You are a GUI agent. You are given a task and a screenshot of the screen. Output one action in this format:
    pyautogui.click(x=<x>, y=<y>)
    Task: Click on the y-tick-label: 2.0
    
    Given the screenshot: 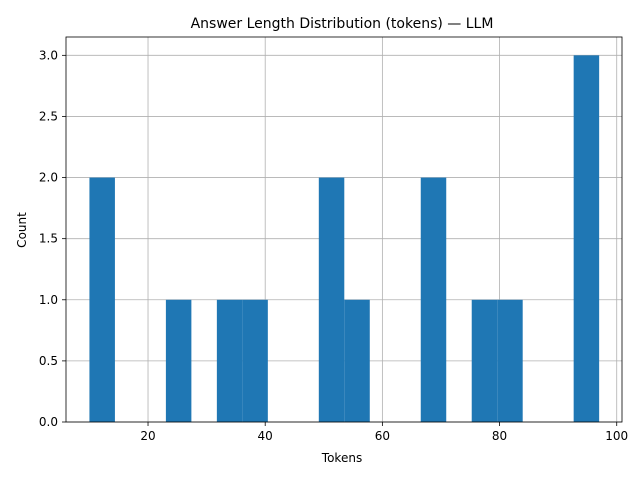 What is the action you would take?
    pyautogui.click(x=48, y=178)
    